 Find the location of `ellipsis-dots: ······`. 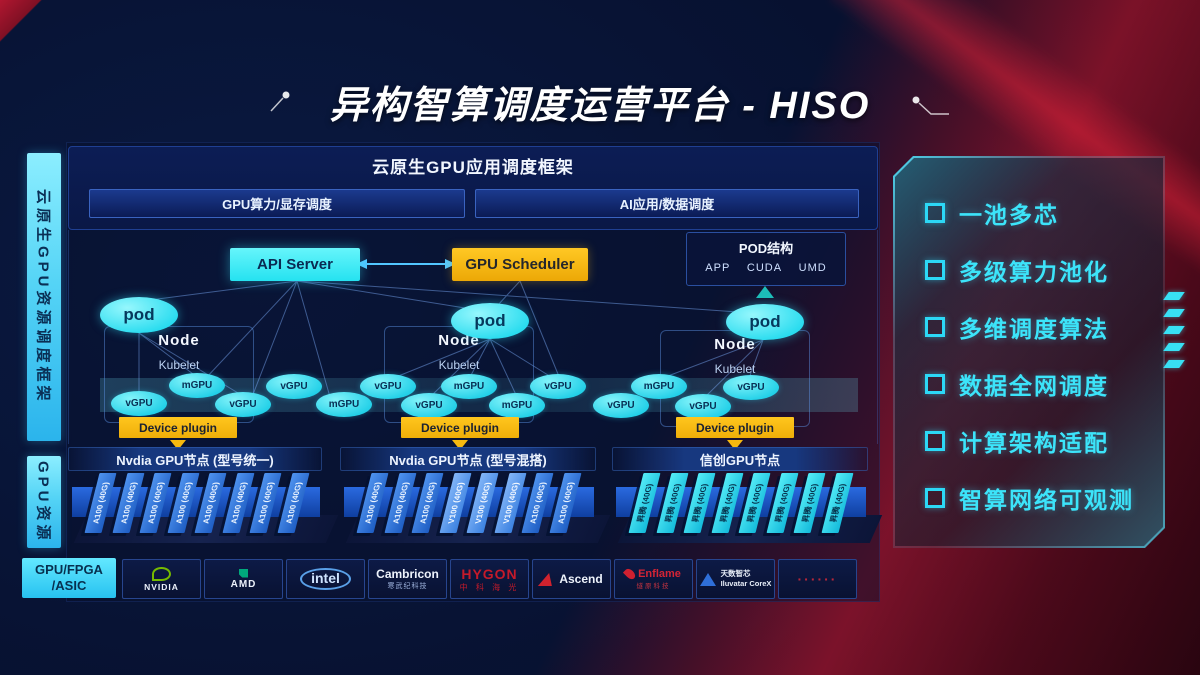

ellipsis-dots: ······ is located at coordinates (817, 579).